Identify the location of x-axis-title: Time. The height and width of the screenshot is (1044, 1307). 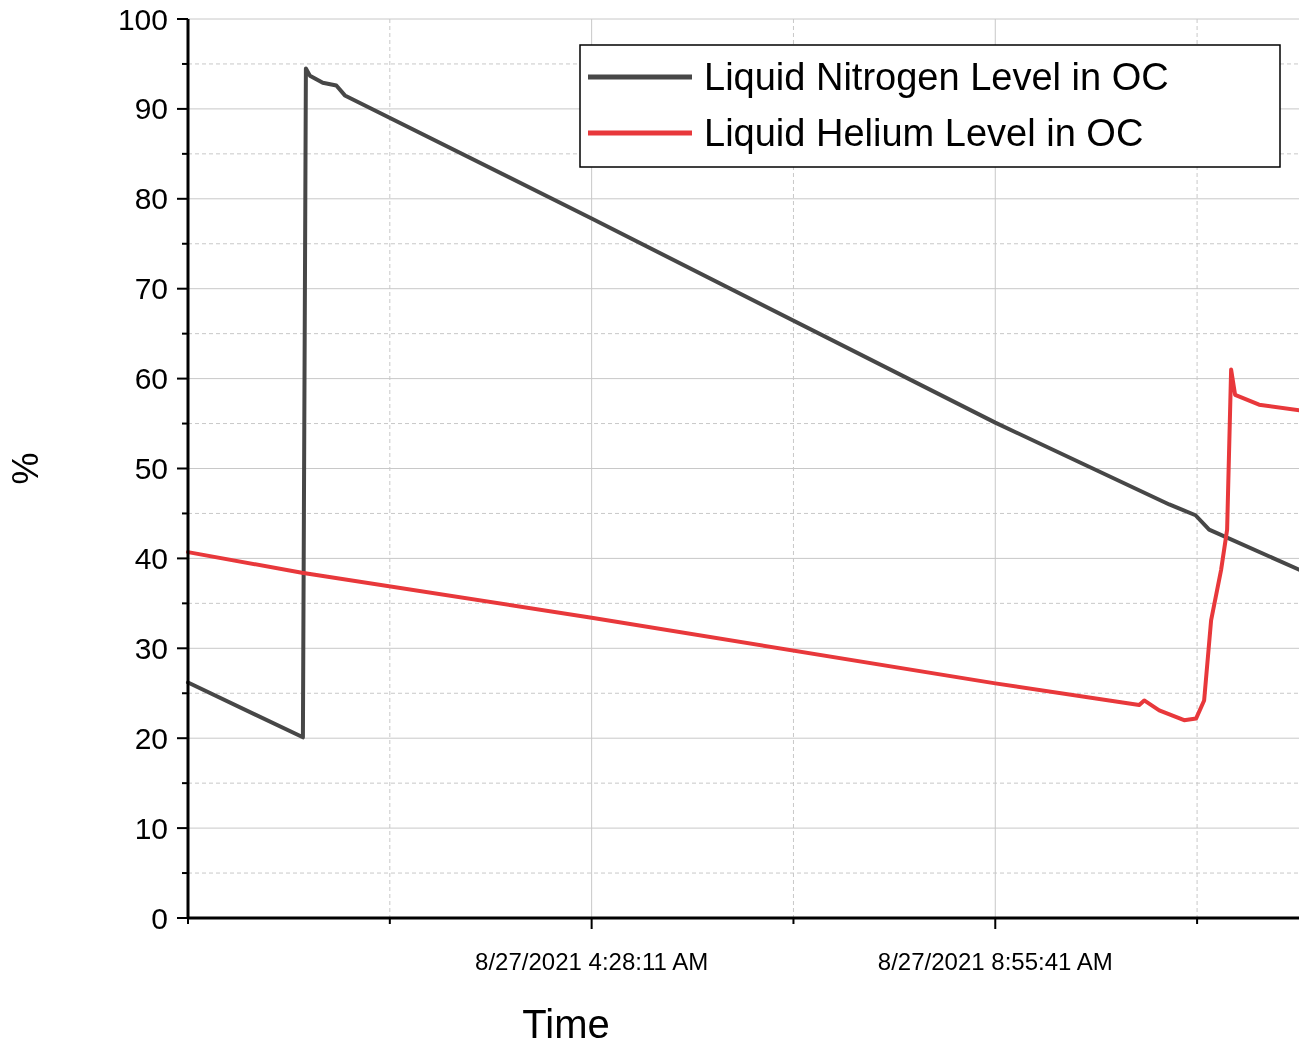
(566, 1023).